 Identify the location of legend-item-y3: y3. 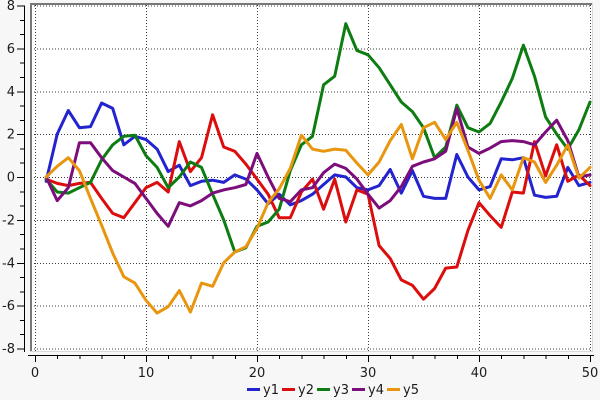
(333, 390).